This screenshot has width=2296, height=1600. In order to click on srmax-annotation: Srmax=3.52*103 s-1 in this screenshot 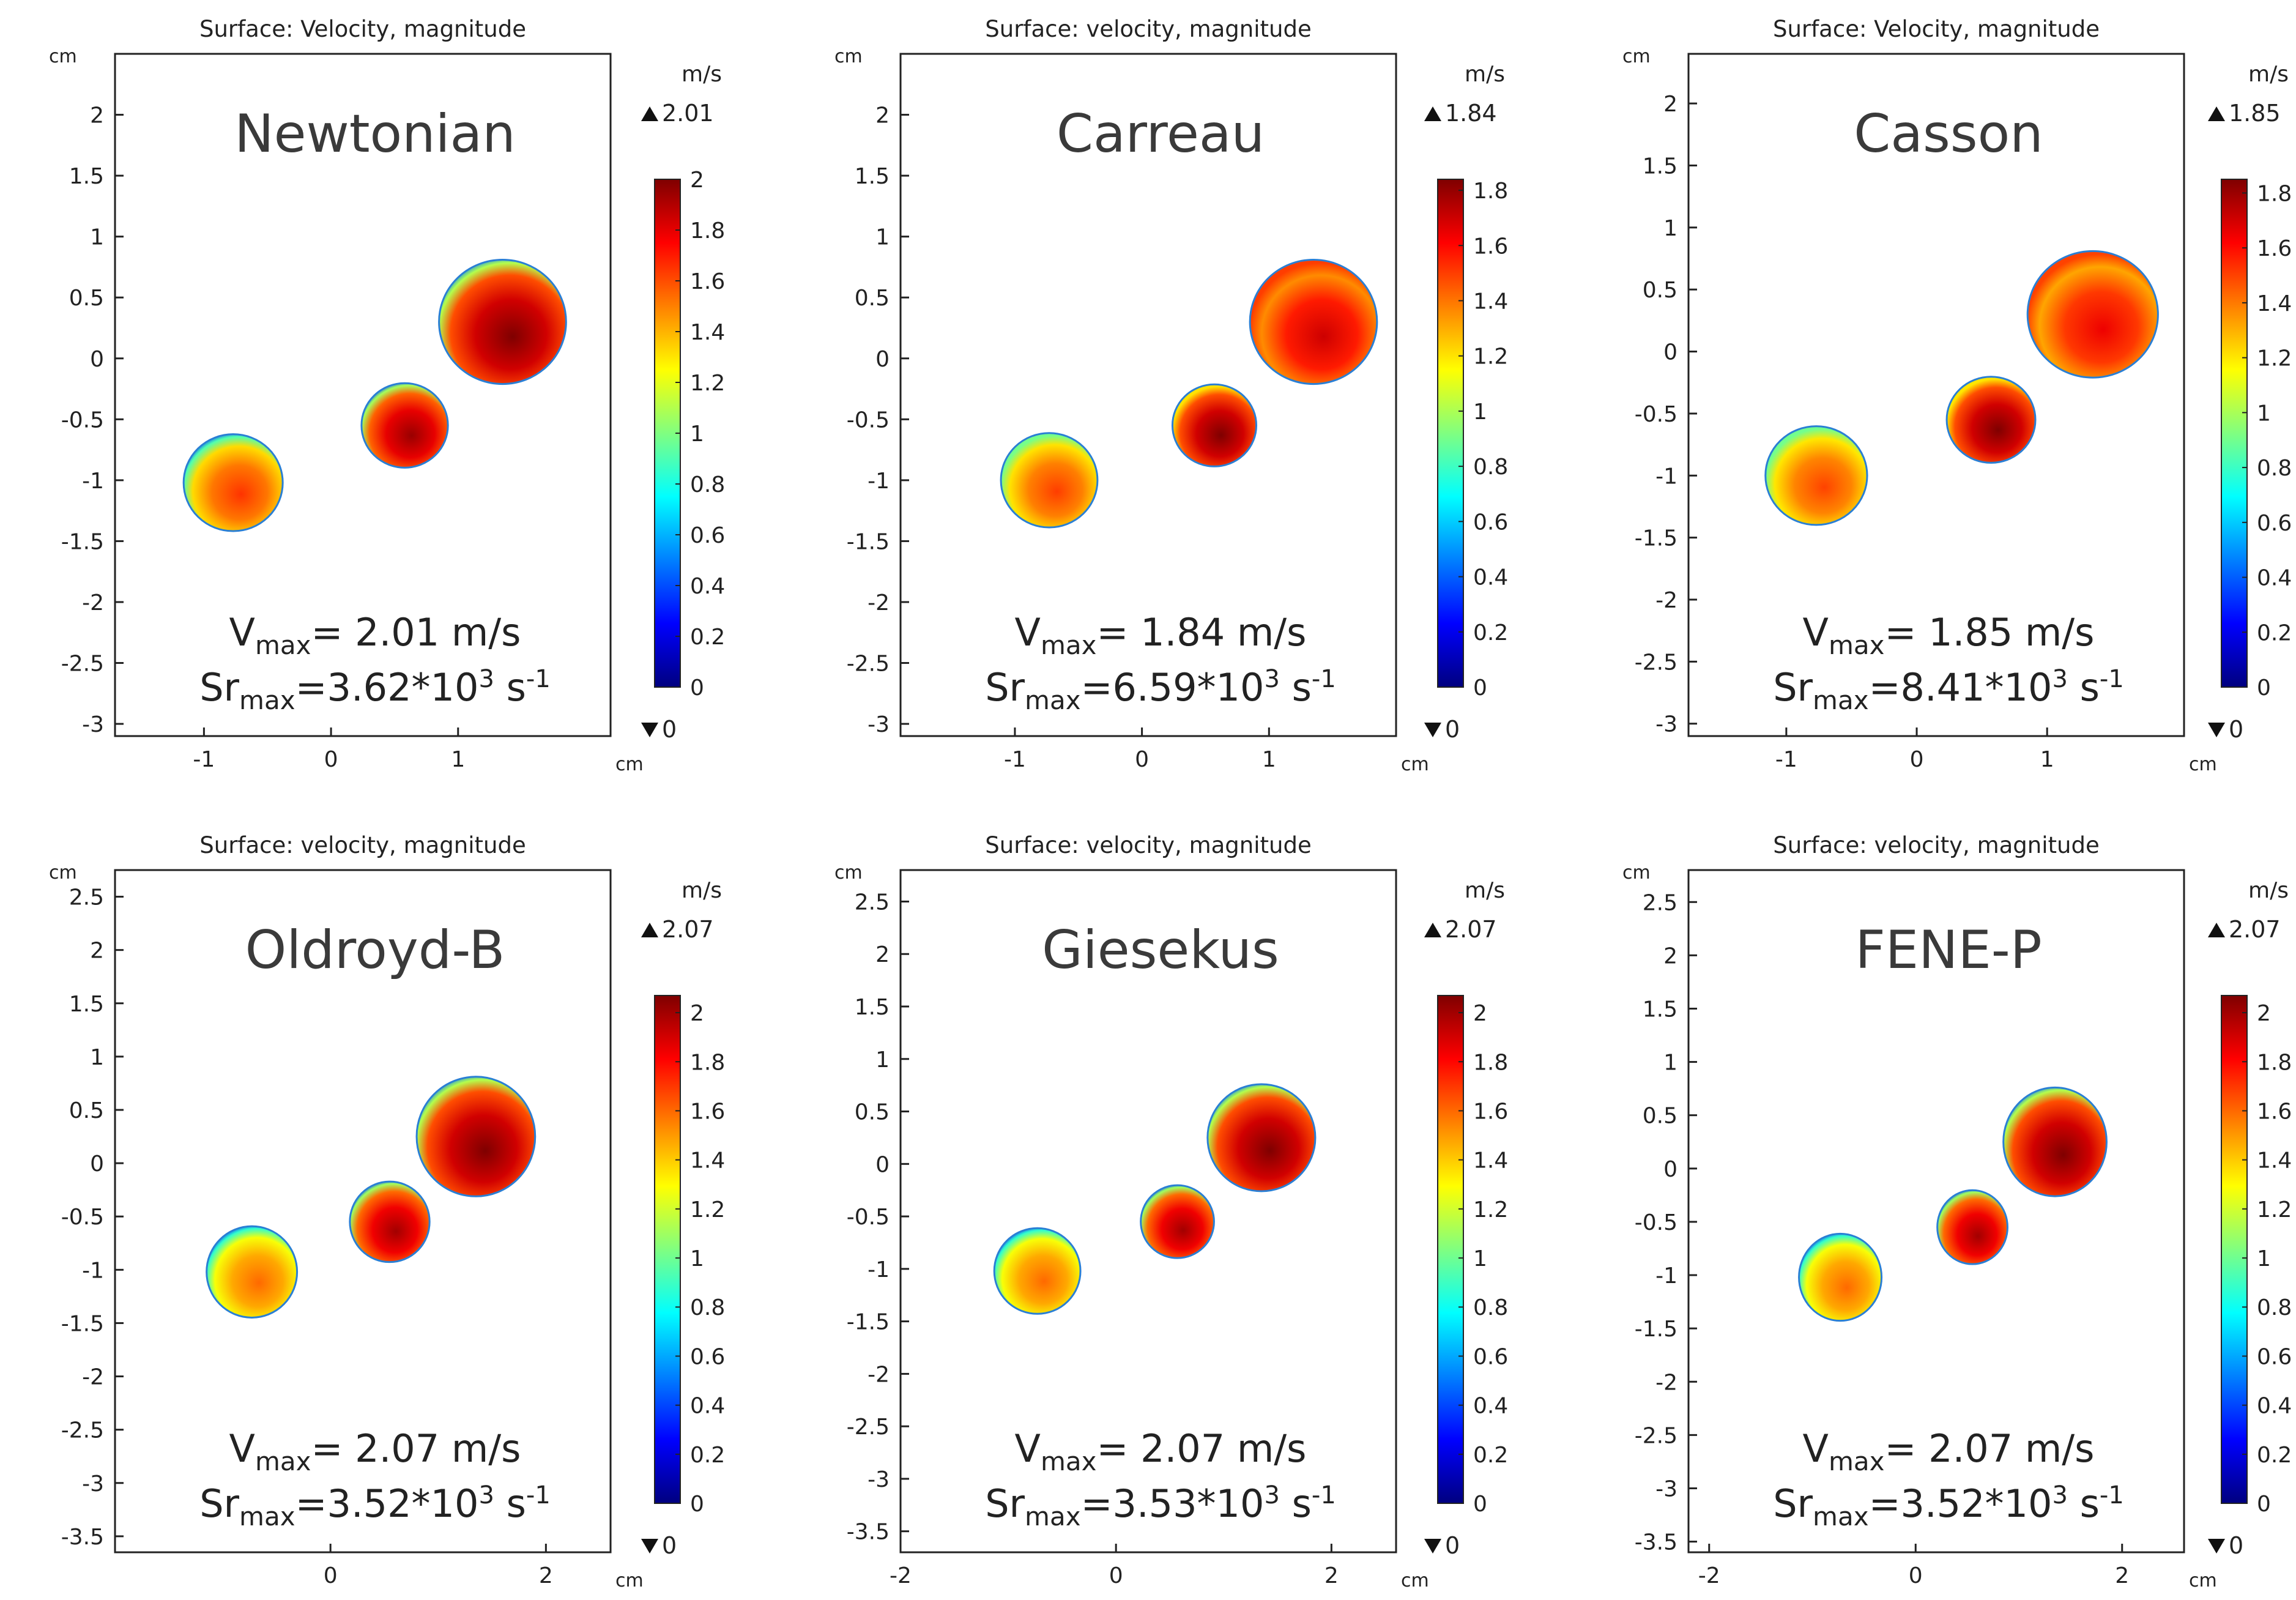, I will do `click(1948, 1506)`.